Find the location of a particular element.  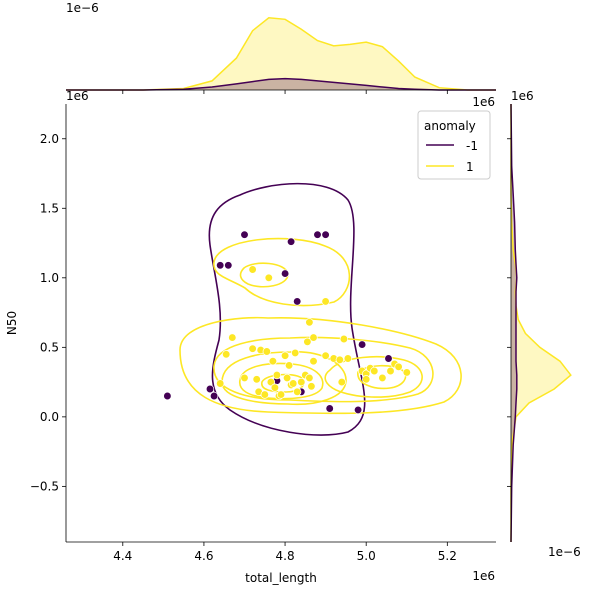

right-marginal-line-series-neg1 is located at coordinates (514, 323).